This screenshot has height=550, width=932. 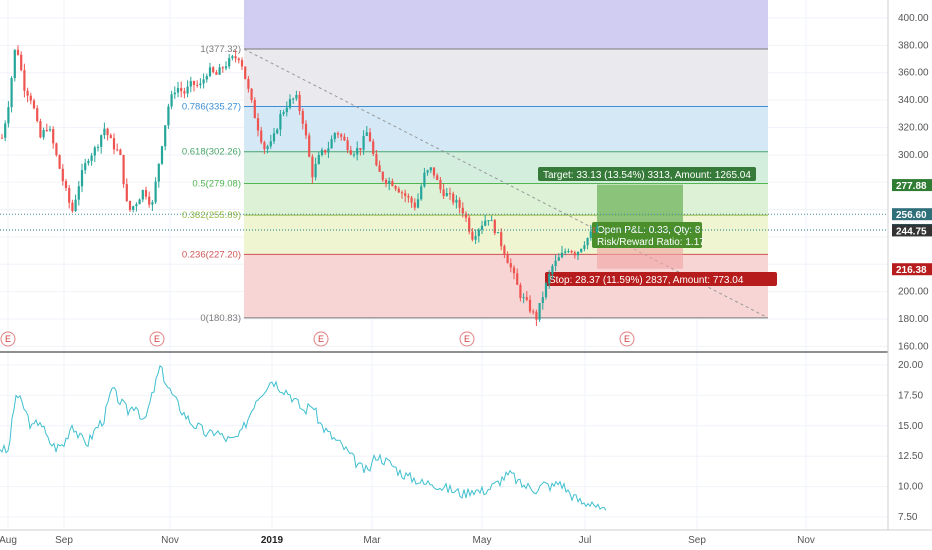 What do you see at coordinates (64, 540) in the screenshot?
I see `time-tick: Sep` at bounding box center [64, 540].